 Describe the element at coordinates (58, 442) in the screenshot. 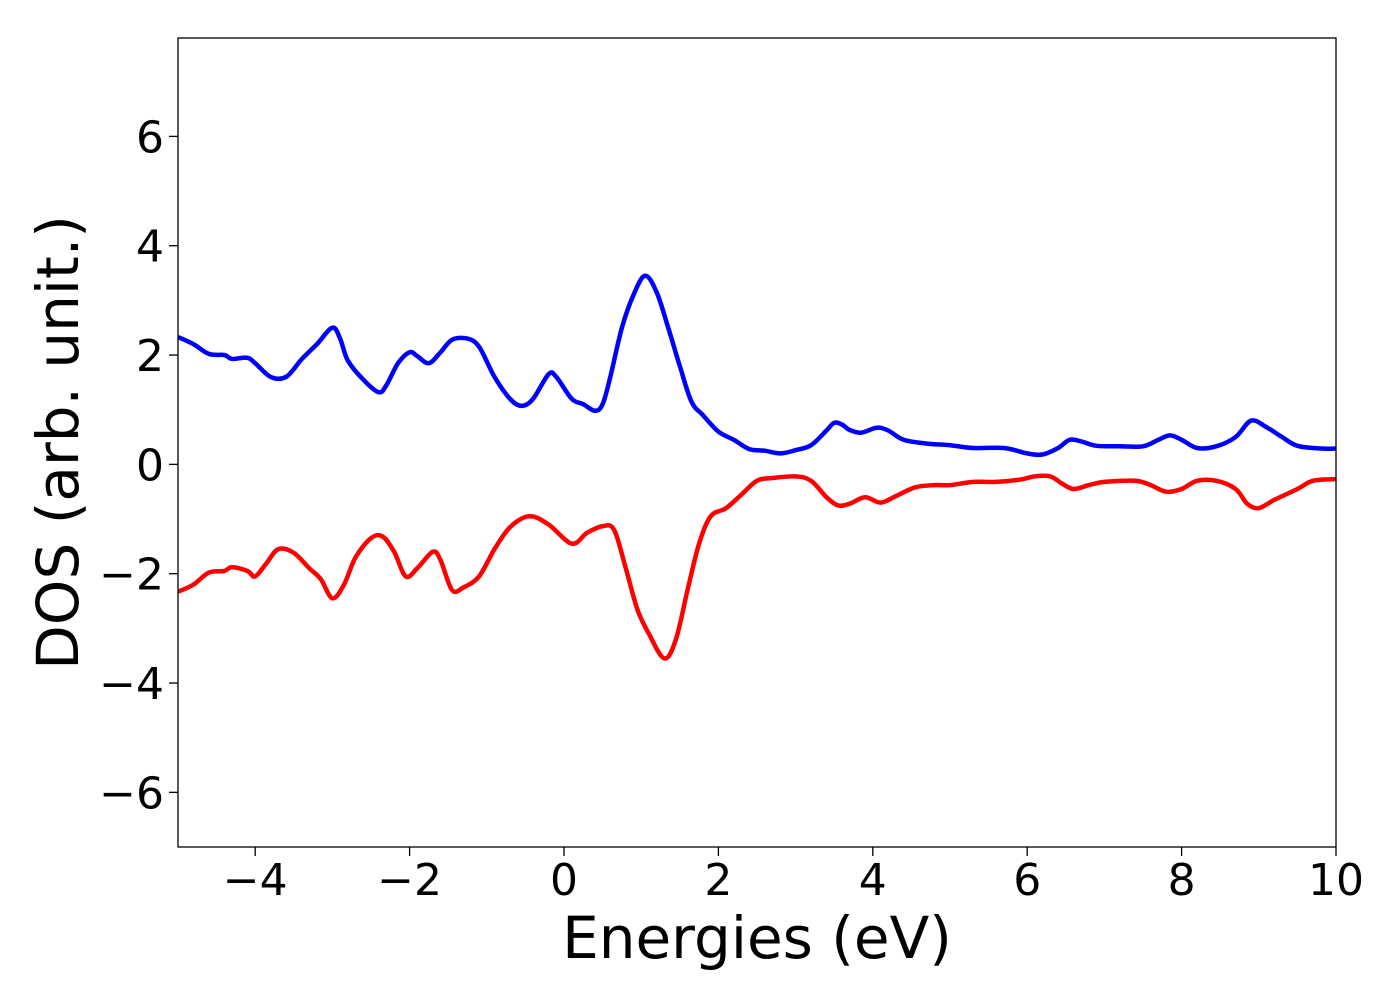

I see `y-axis-label: DOS (arb. unit.)` at that location.